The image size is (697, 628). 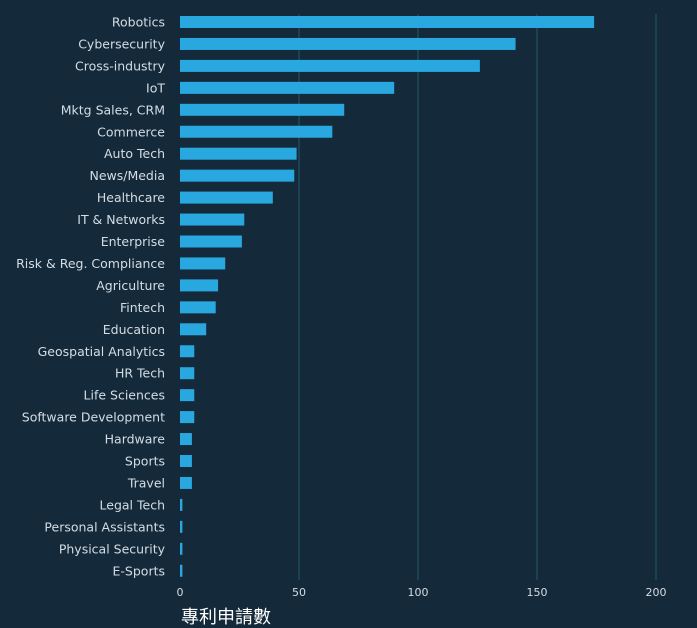 I want to click on category-label: Personal Assistants, so click(x=104, y=526).